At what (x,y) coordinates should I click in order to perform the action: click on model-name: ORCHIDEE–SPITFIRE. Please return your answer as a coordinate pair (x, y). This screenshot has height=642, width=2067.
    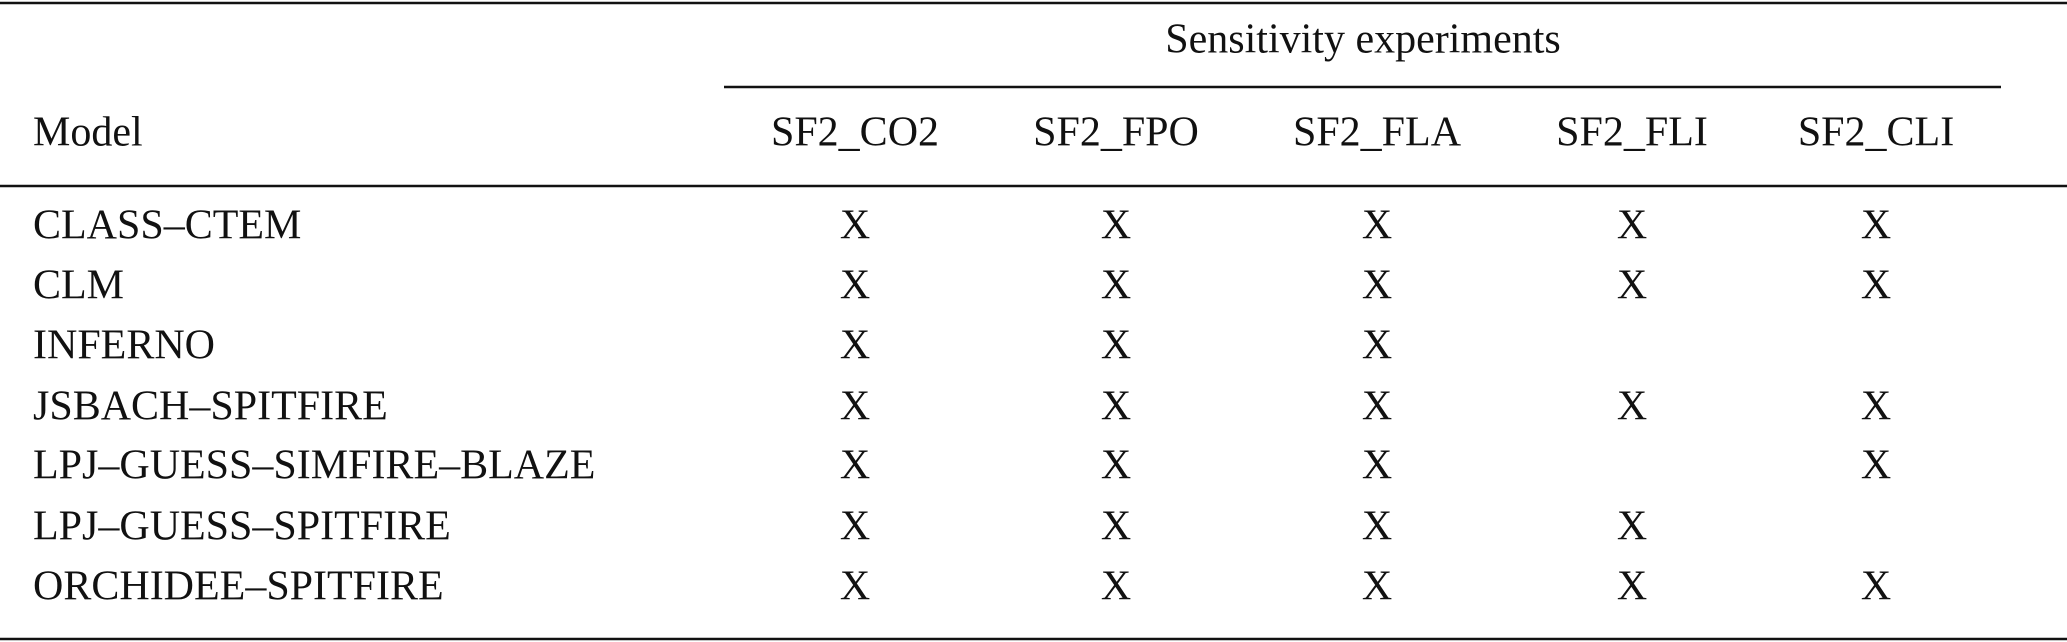
    Looking at the image, I should click on (238, 587).